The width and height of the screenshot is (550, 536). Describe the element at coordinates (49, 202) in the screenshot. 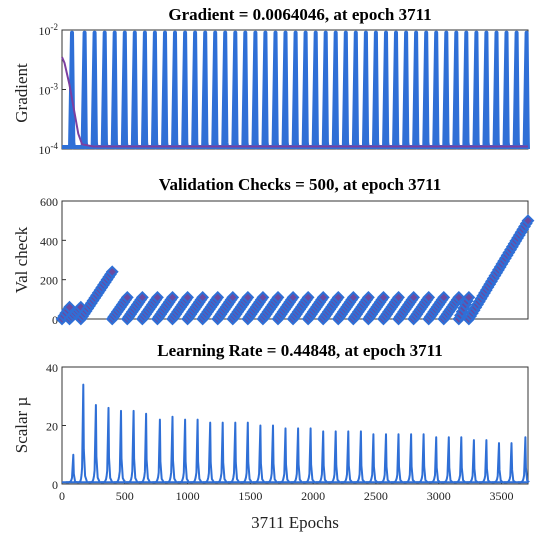

I see `validation-y-tick-label: 600` at that location.